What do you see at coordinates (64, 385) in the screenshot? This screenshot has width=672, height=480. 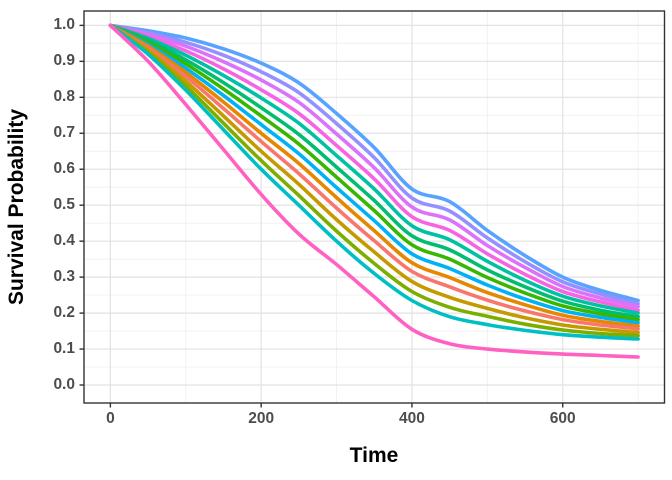 I see `y-tick-label: 0.0` at bounding box center [64, 385].